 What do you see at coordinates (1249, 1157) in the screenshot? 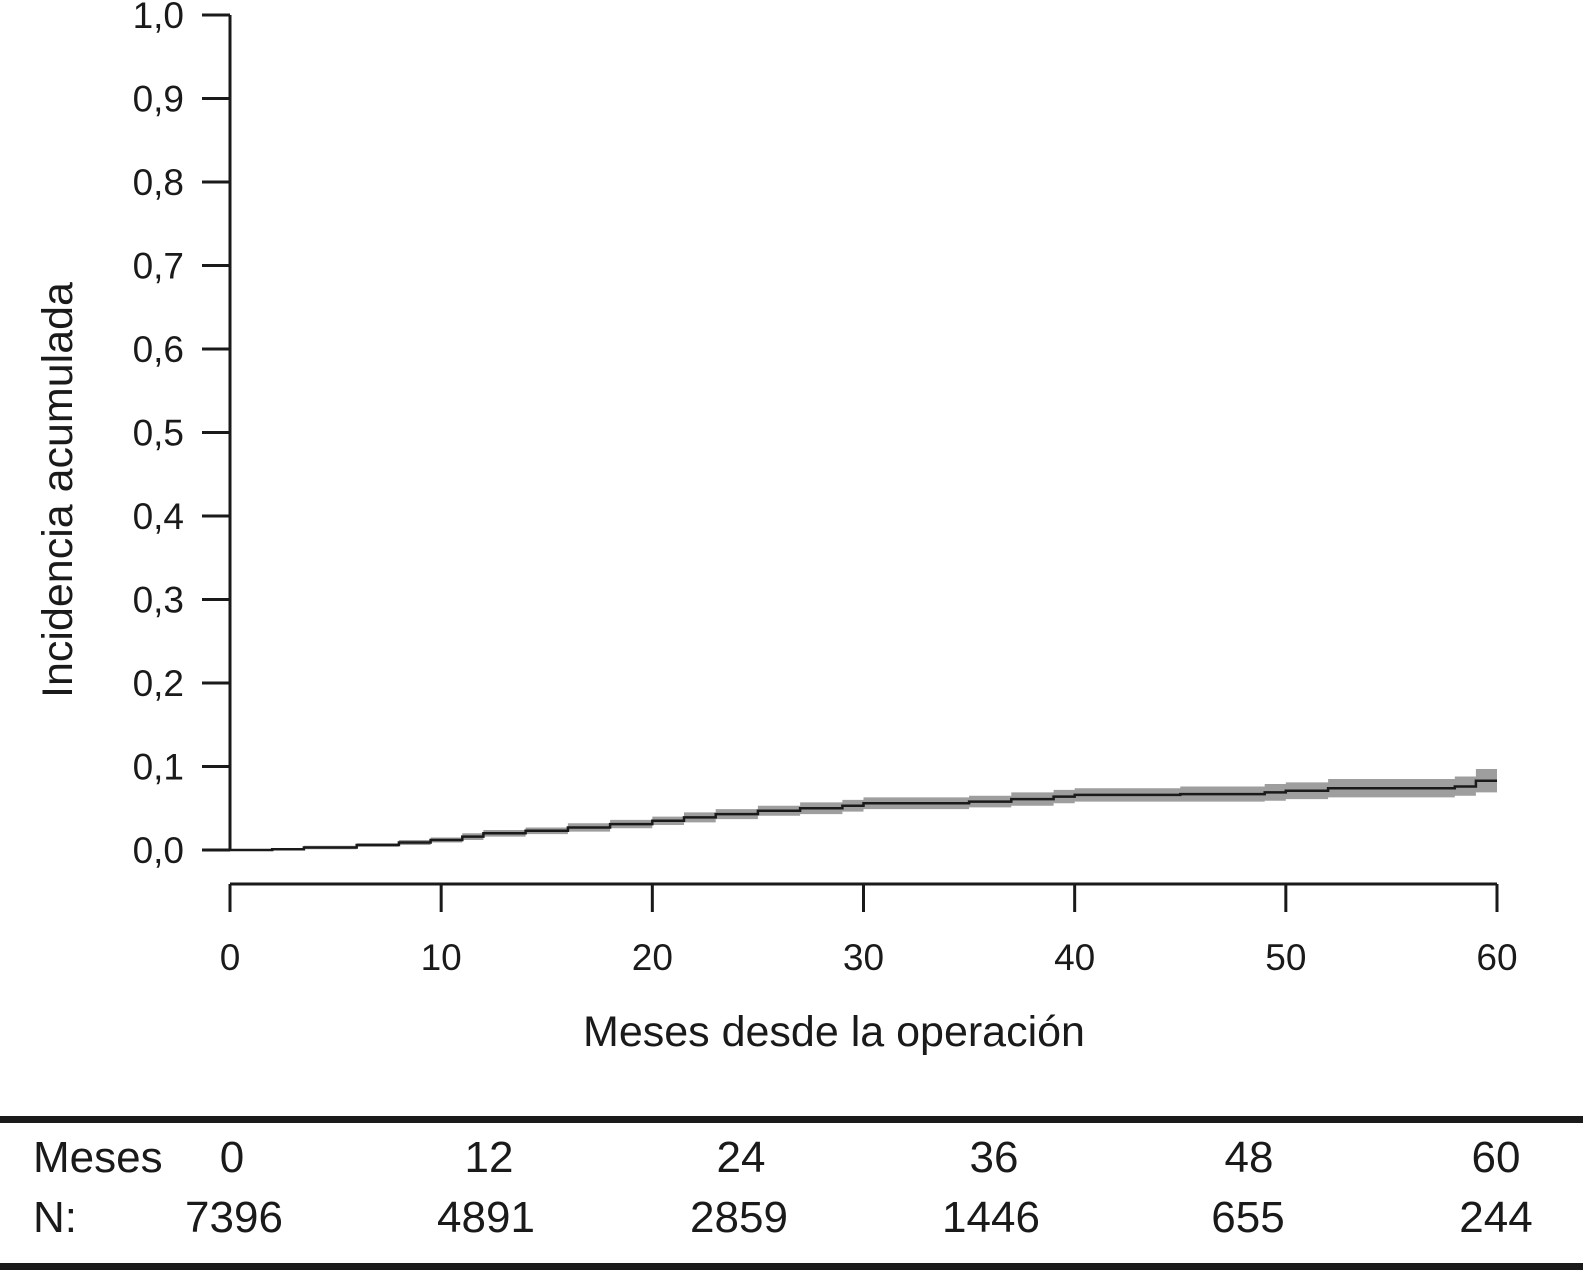
I see `risk-month-cell: 48` at bounding box center [1249, 1157].